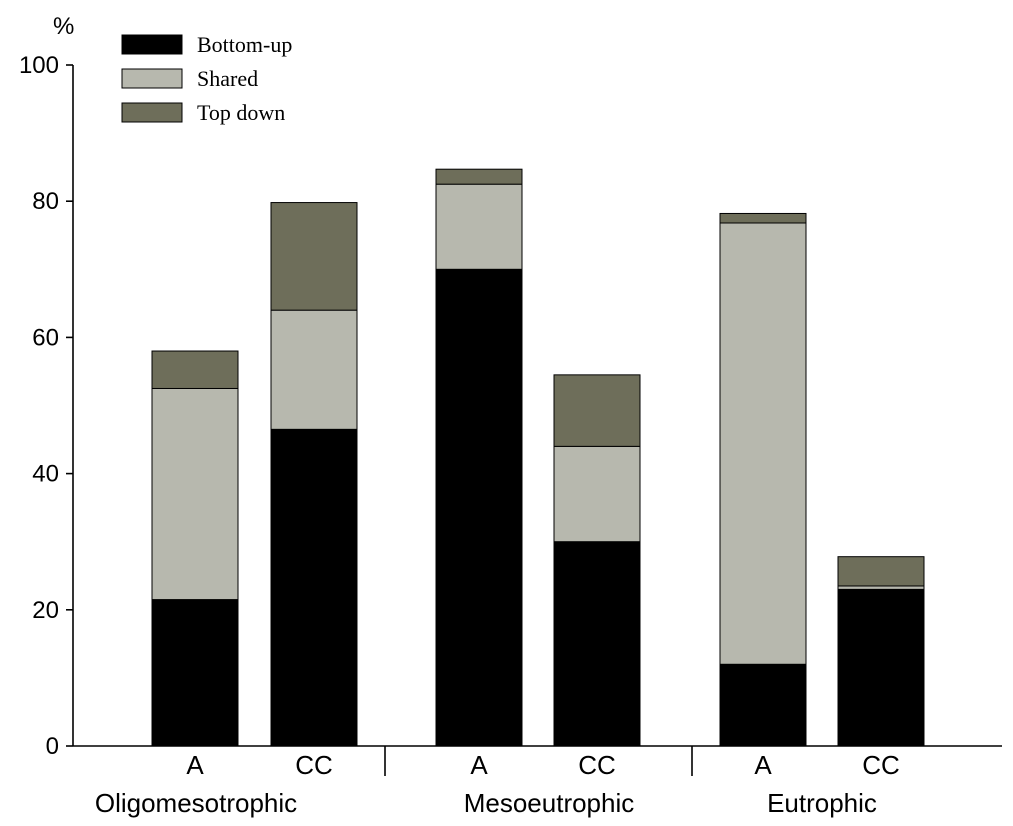 This screenshot has width=1013, height=826. I want to click on y-tick-label: 60, so click(45, 337).